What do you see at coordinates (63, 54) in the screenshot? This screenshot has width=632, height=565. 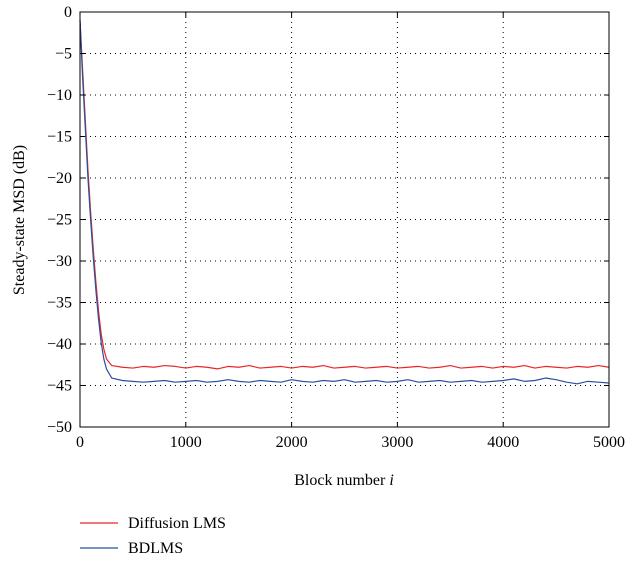 I see `y-tick-label: −5` at bounding box center [63, 54].